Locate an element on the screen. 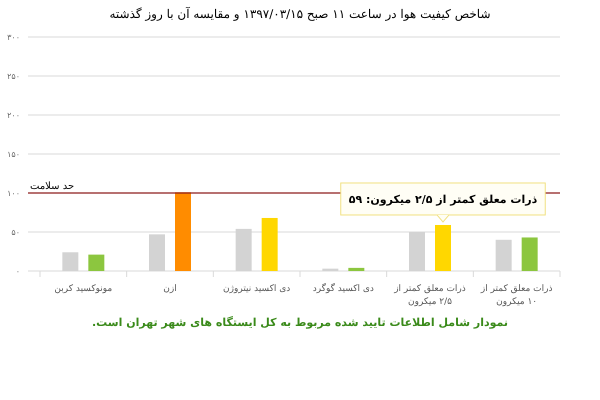 This screenshot has width=600, height=400. annotation: ذرات معلق کمتر از ۲/۵ میکرون: ۵۹ is located at coordinates (443, 199).